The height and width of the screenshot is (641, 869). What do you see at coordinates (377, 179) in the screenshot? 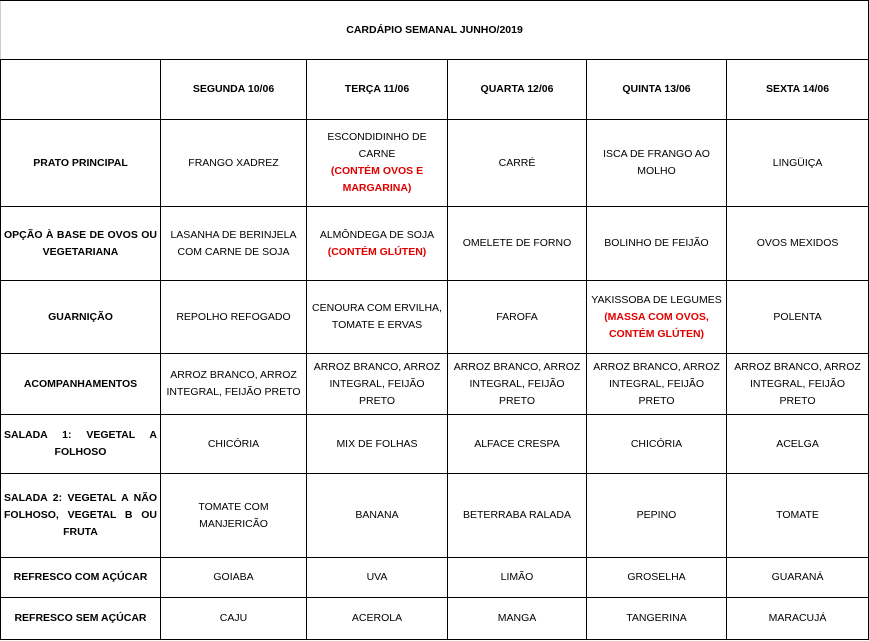
I see `allergen-note: (CONTÉM OVOS E MARGARINA)` at bounding box center [377, 179].